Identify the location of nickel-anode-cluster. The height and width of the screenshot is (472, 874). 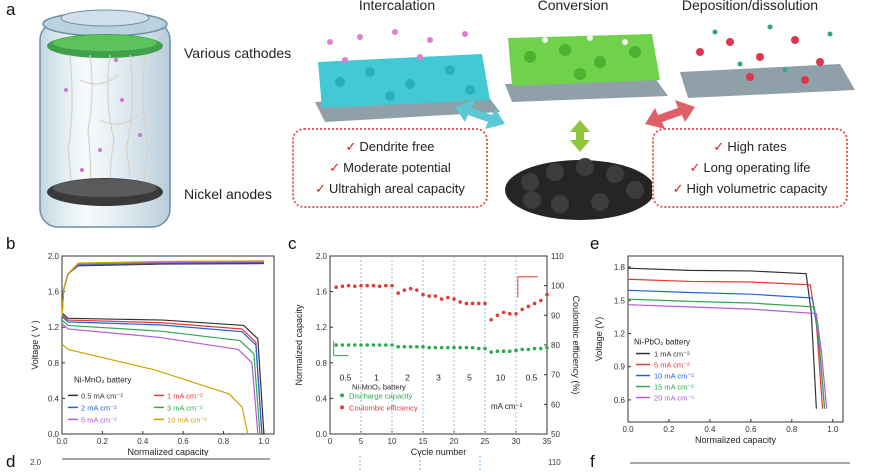
(580, 189).